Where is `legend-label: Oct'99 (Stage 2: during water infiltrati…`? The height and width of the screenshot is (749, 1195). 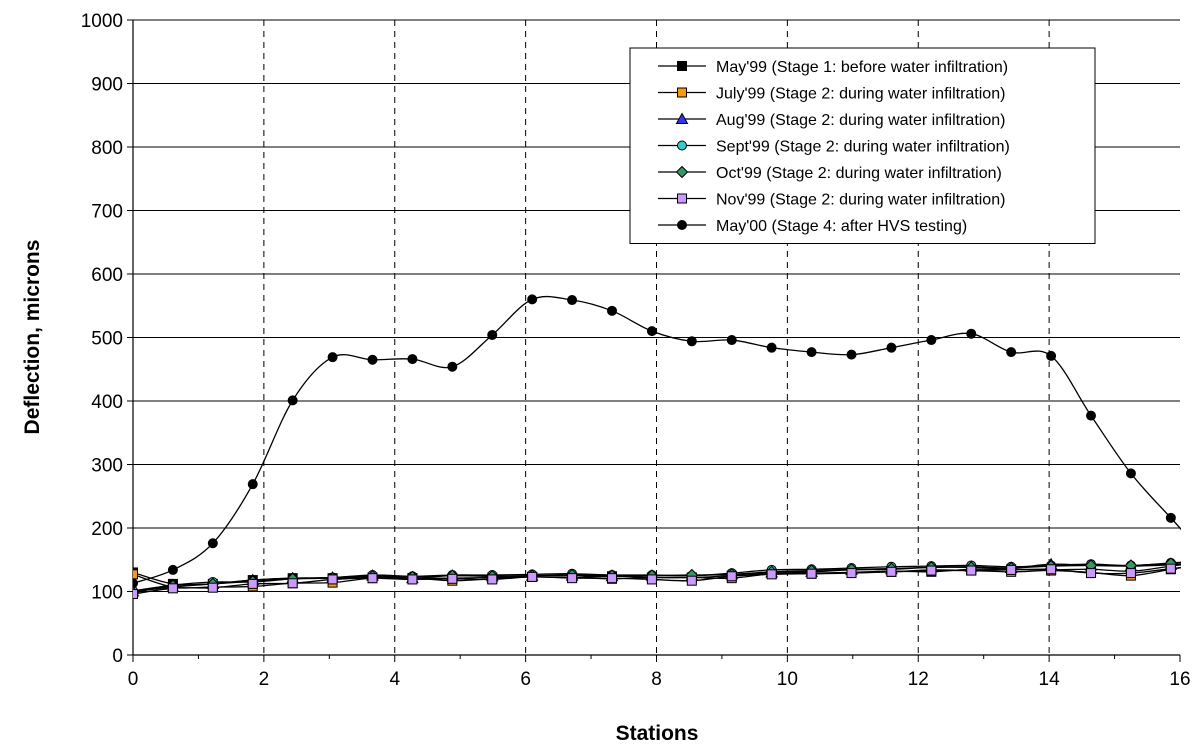 legend-label: Oct'99 (Stage 2: during water infiltrati… is located at coordinates (859, 173).